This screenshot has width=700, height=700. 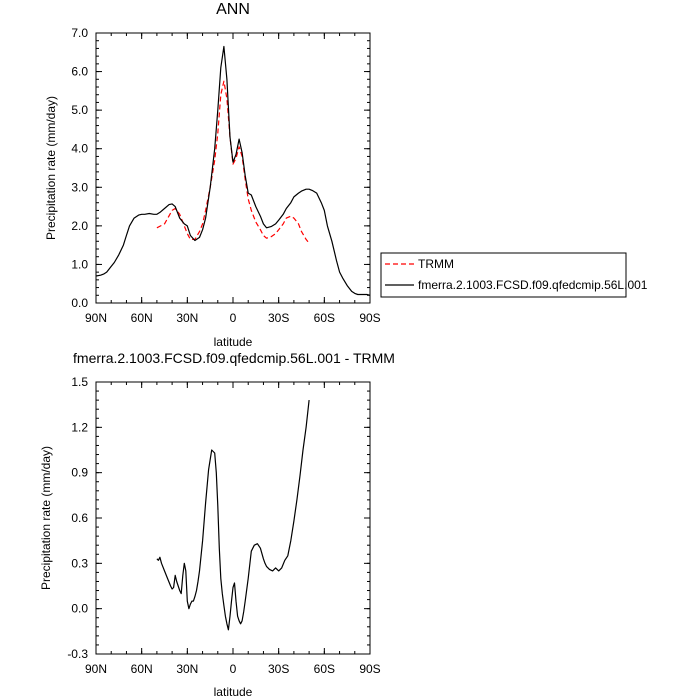 I want to click on y-tick-label: 1.2, so click(x=79, y=427).